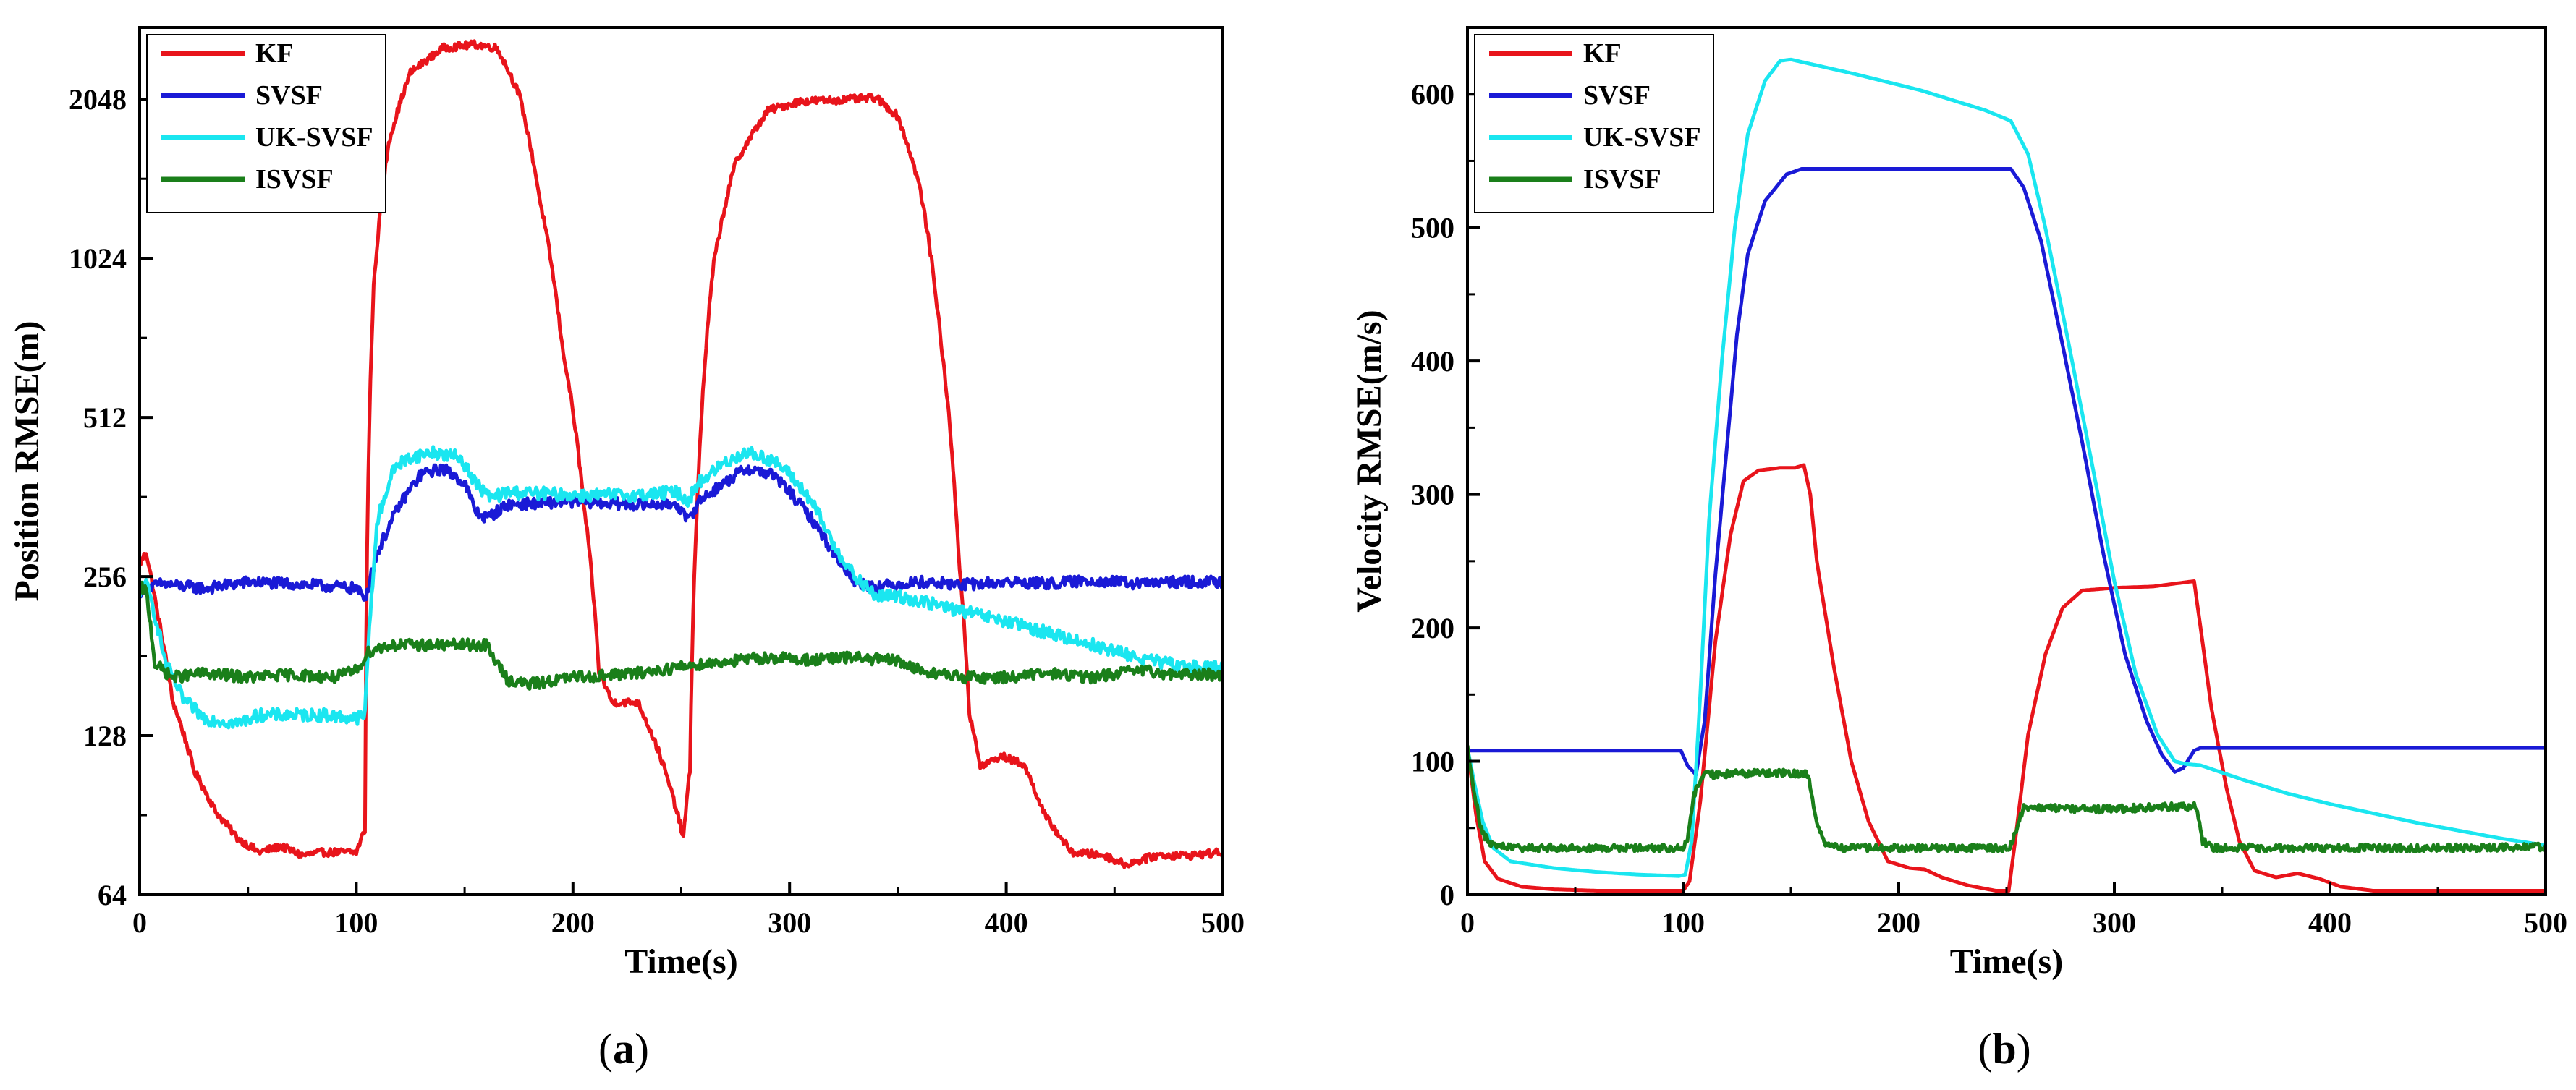 Image resolution: width=2576 pixels, height=1090 pixels. What do you see at coordinates (98, 258) in the screenshot?
I see `y-tick-label: 1024` at bounding box center [98, 258].